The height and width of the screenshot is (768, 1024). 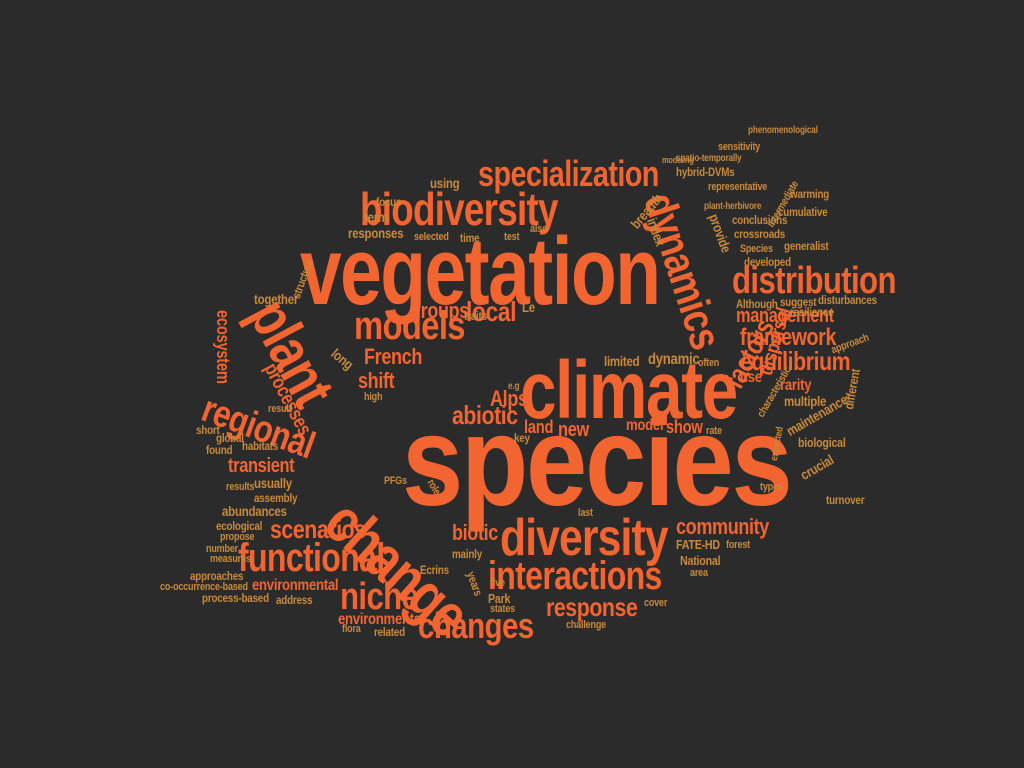 What do you see at coordinates (376, 380) in the screenshot?
I see `word-shift: shift` at bounding box center [376, 380].